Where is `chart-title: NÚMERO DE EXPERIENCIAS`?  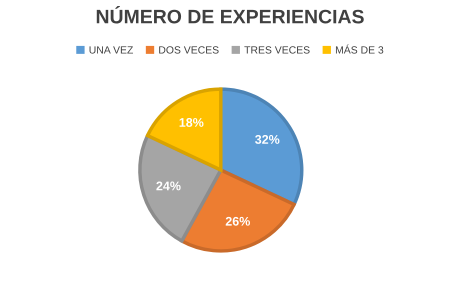 chart-title: NÚMERO DE EXPERIENCIAS is located at coordinates (230, 15).